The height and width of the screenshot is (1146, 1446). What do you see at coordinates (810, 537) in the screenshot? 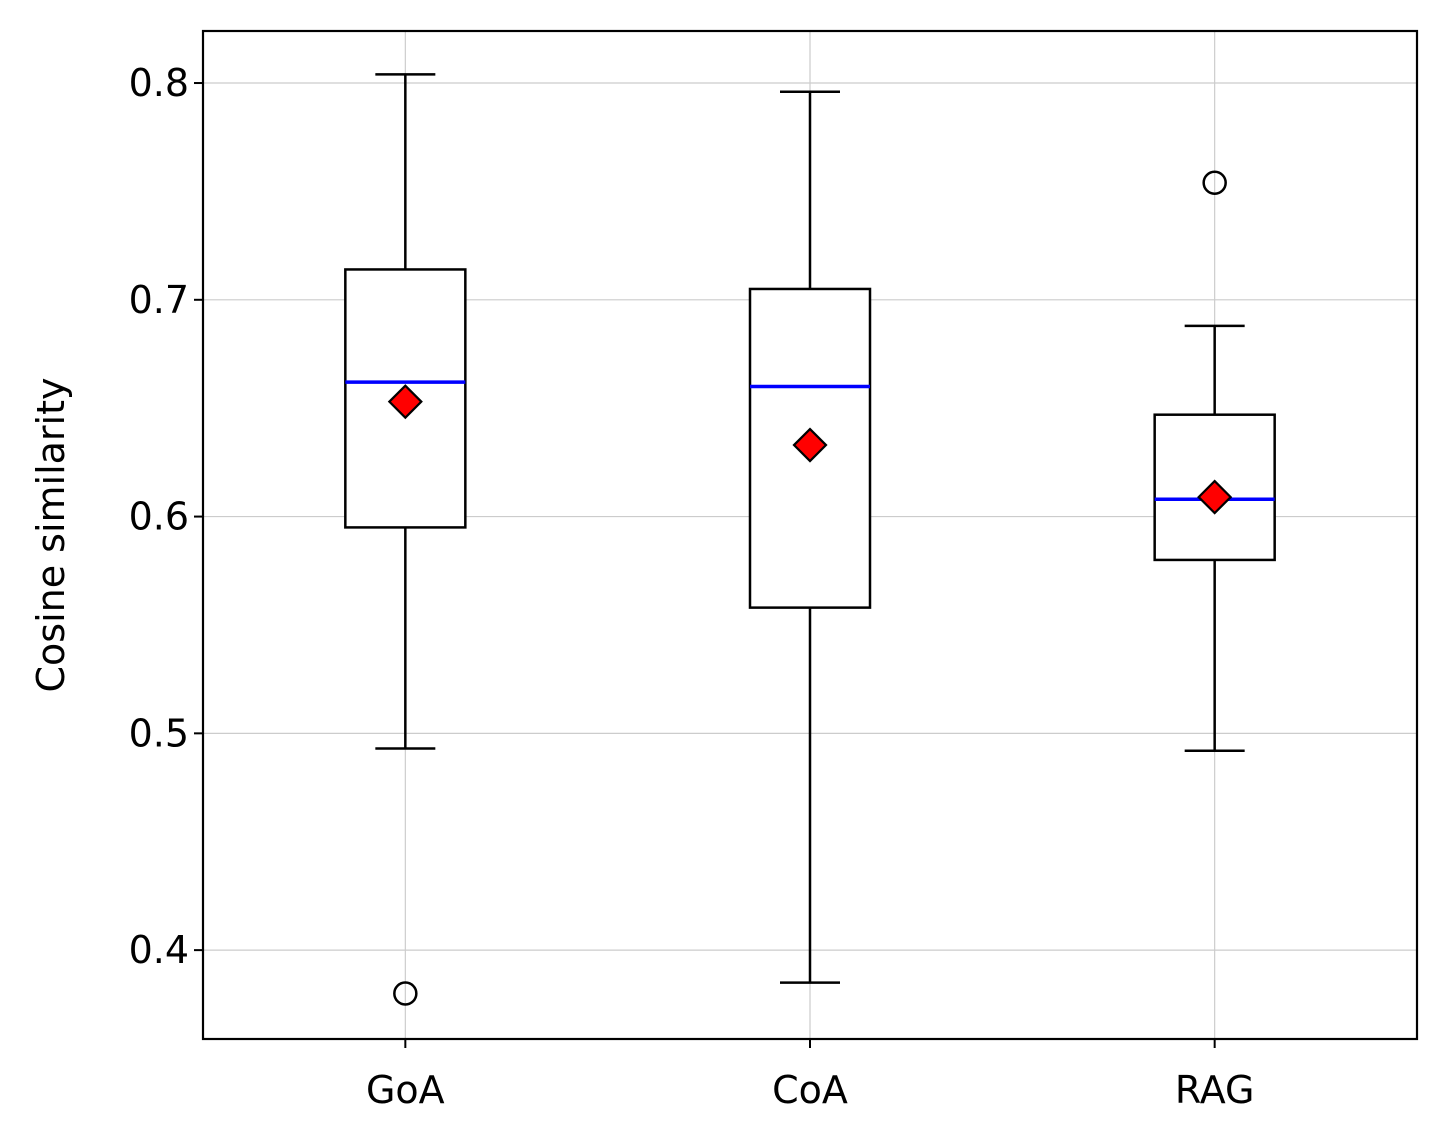
I see `box-coa` at bounding box center [810, 537].